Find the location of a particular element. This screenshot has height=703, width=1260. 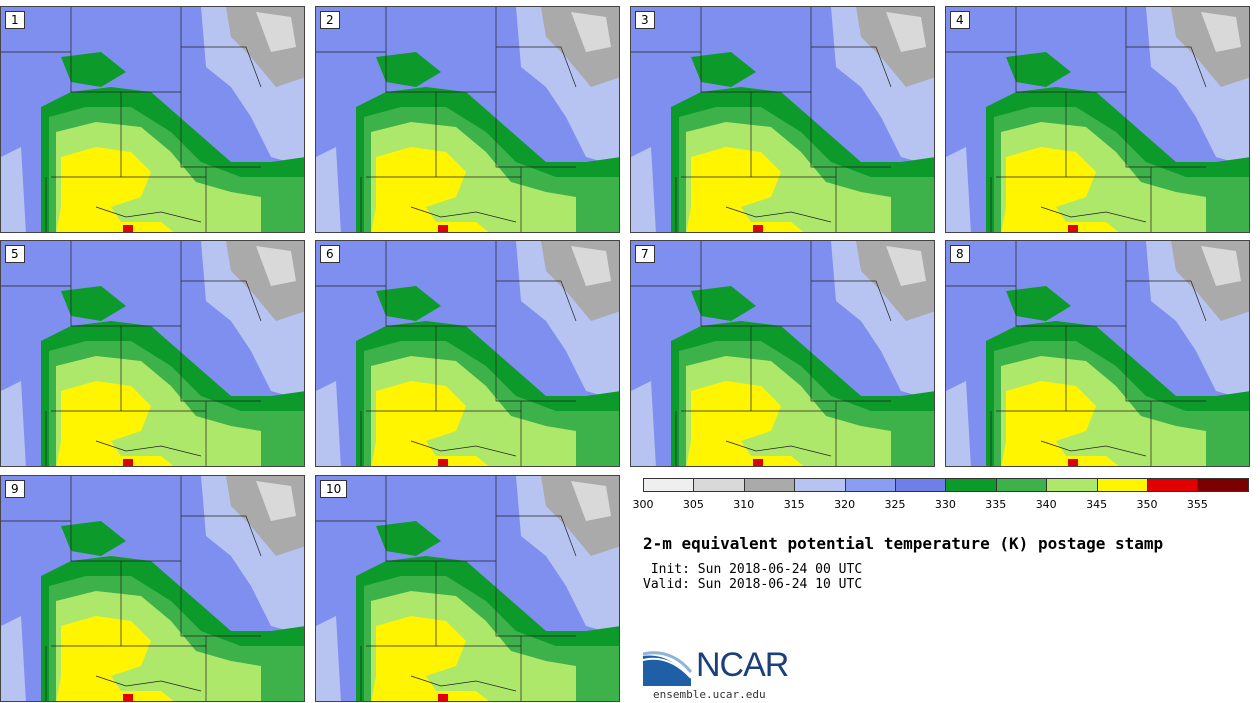

panel-label: 8 is located at coordinates (960, 254).